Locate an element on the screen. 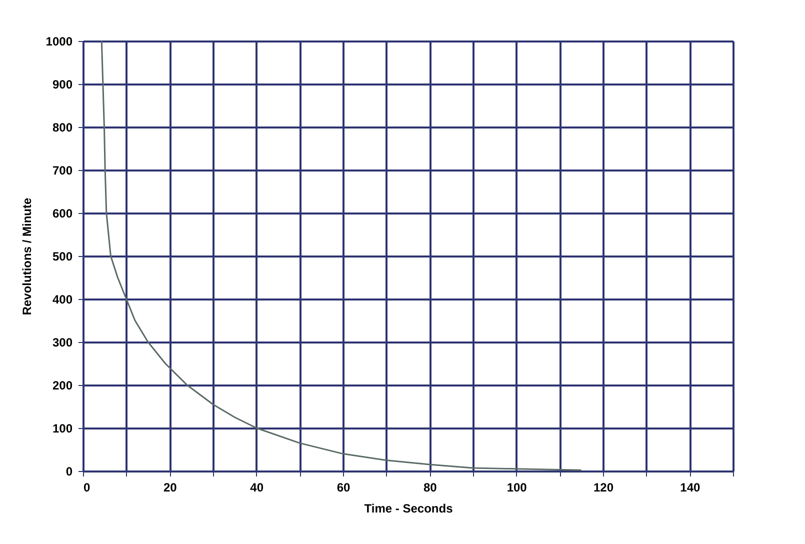 This screenshot has width=805, height=544. y-tick-label: 500 is located at coordinates (62, 257).